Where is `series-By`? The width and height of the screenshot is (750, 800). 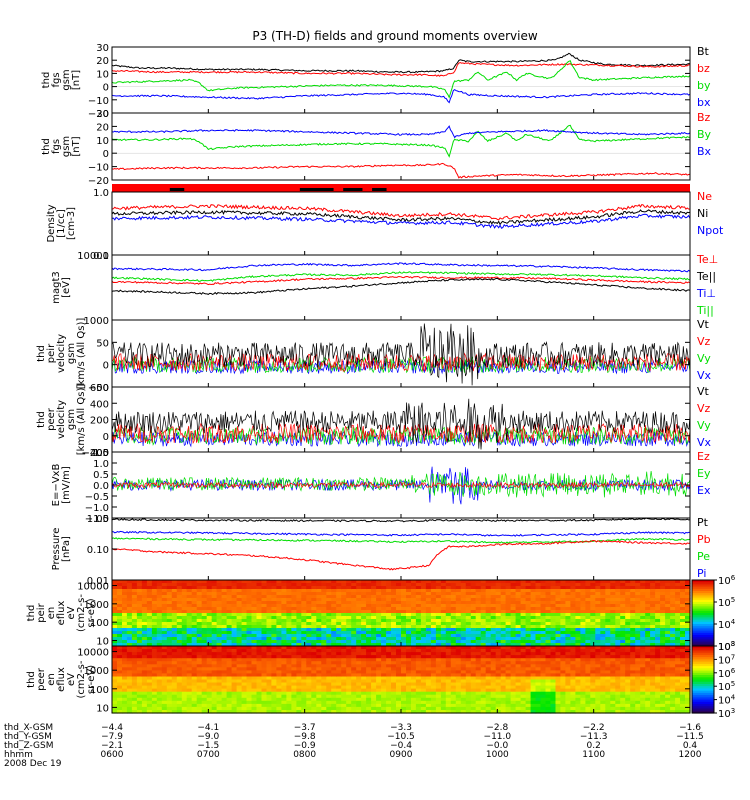
series-By is located at coordinates (401, 141).